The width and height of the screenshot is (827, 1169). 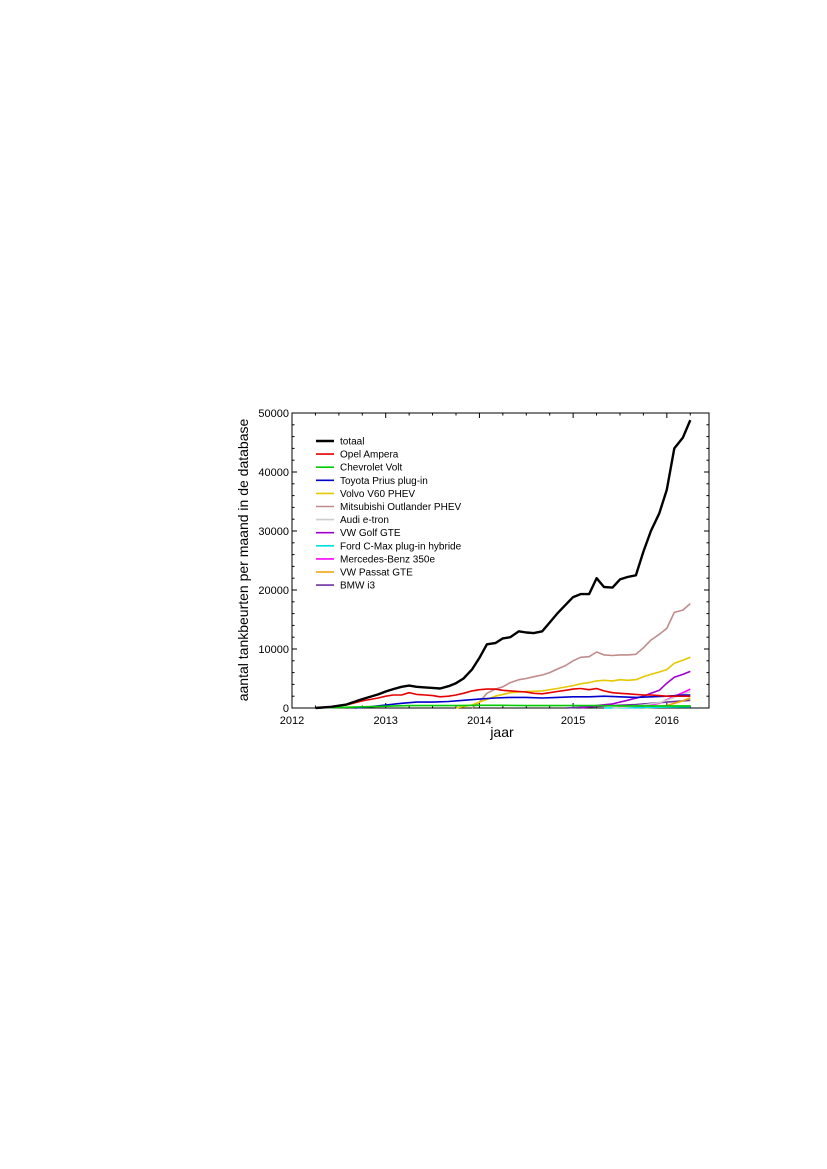 What do you see at coordinates (273, 650) in the screenshot?
I see `y-tick-label: 10000` at bounding box center [273, 650].